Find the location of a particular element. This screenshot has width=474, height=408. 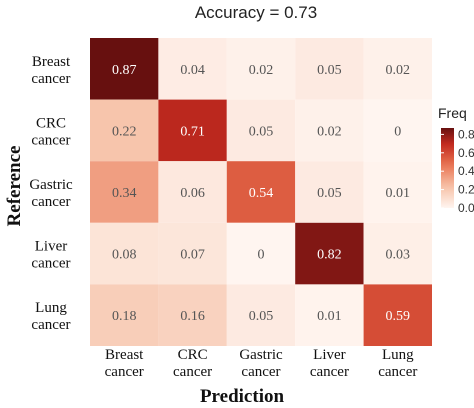

row-label: Lung is located at coordinates (51, 308).